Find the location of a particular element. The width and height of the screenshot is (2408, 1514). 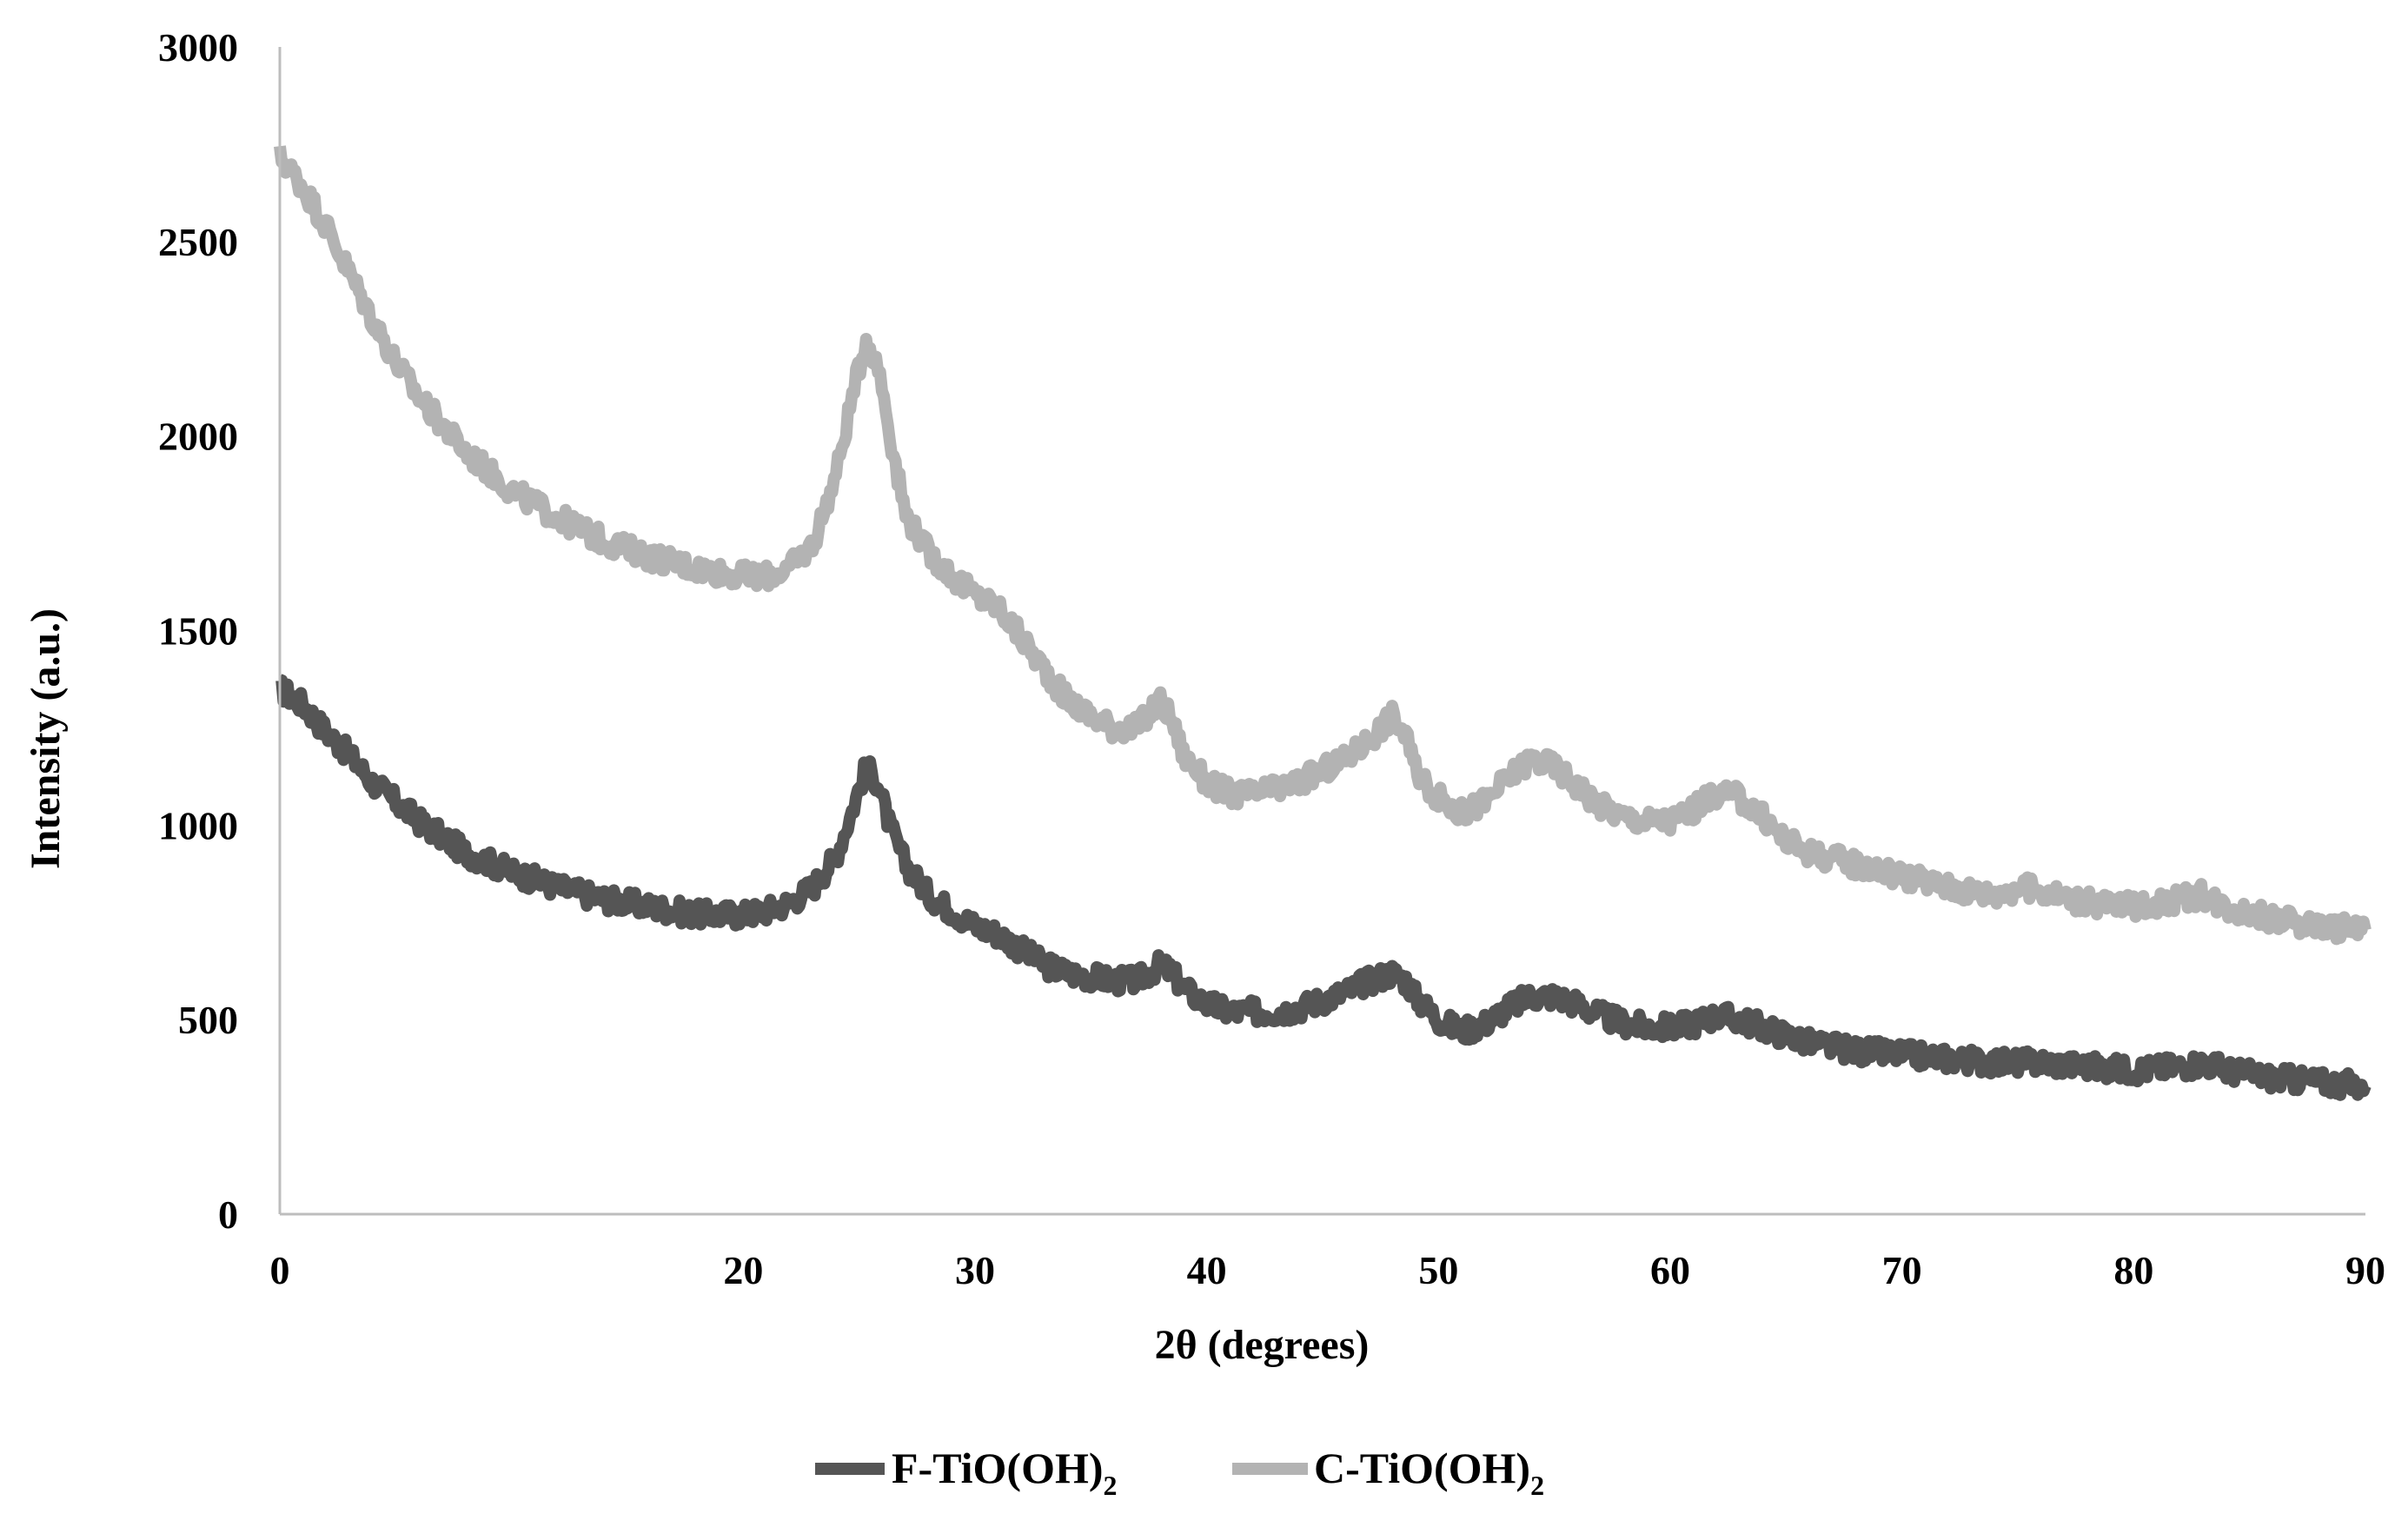

legend: F-TiO(OH)2 C-TiO(OH)2 is located at coordinates (1179, 1472).